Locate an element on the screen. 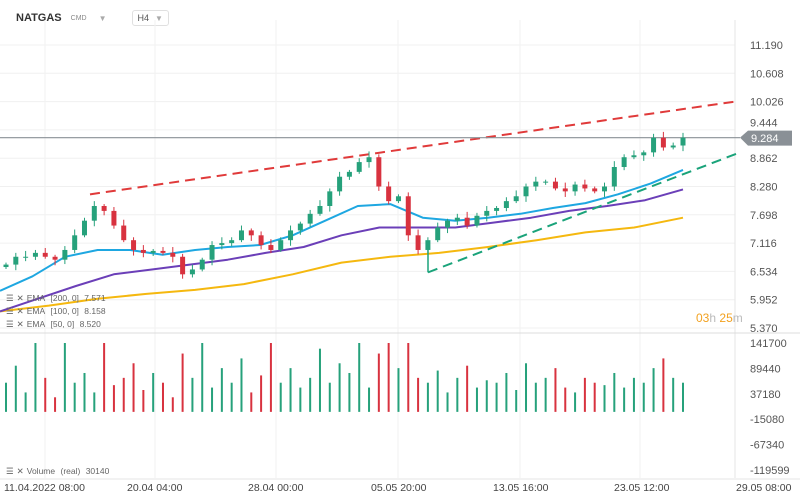 The height and width of the screenshot is (498, 800). volume-tick-label: -15080 is located at coordinates (767, 420).